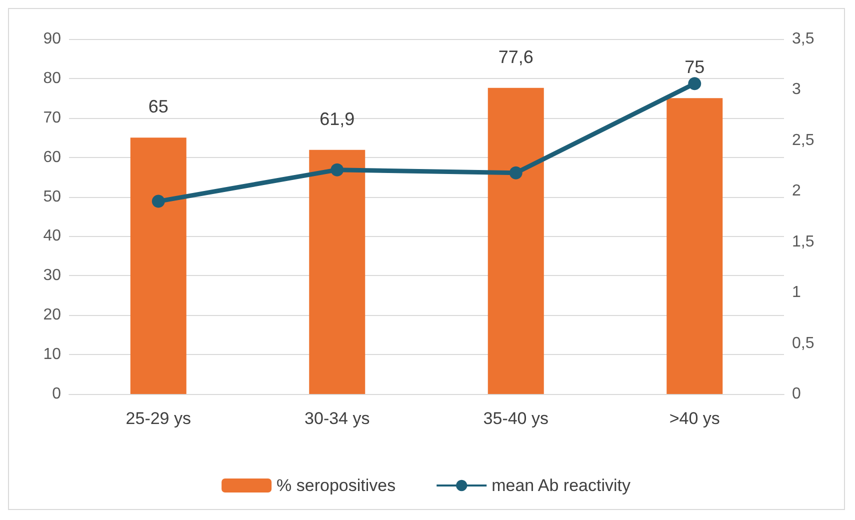  I want to click on y2-tick-label: 0, so click(796, 394).